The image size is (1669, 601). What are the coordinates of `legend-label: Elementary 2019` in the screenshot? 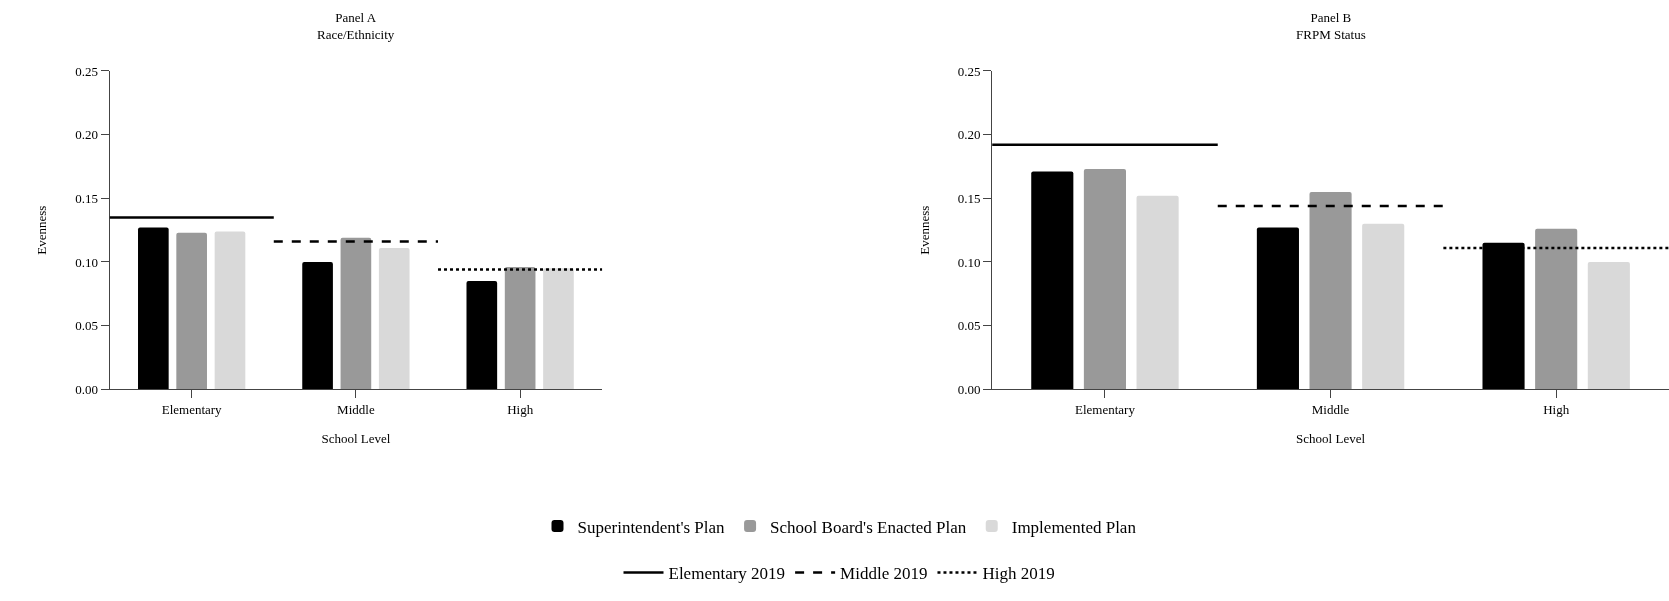 It's located at (727, 574).